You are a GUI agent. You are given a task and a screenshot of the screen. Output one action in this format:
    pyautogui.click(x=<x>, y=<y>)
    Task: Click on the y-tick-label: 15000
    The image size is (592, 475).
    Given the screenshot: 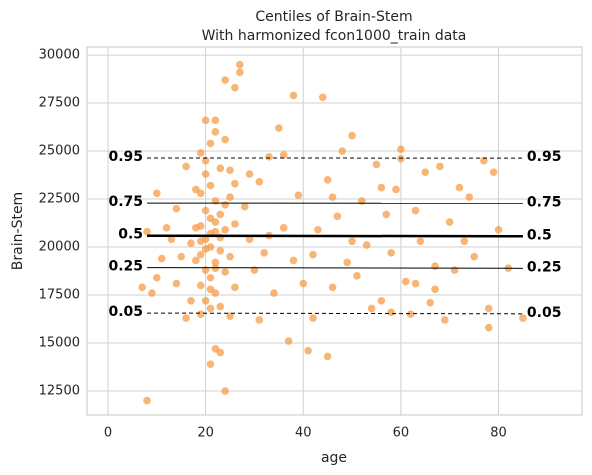 What is the action you would take?
    pyautogui.click(x=59, y=343)
    